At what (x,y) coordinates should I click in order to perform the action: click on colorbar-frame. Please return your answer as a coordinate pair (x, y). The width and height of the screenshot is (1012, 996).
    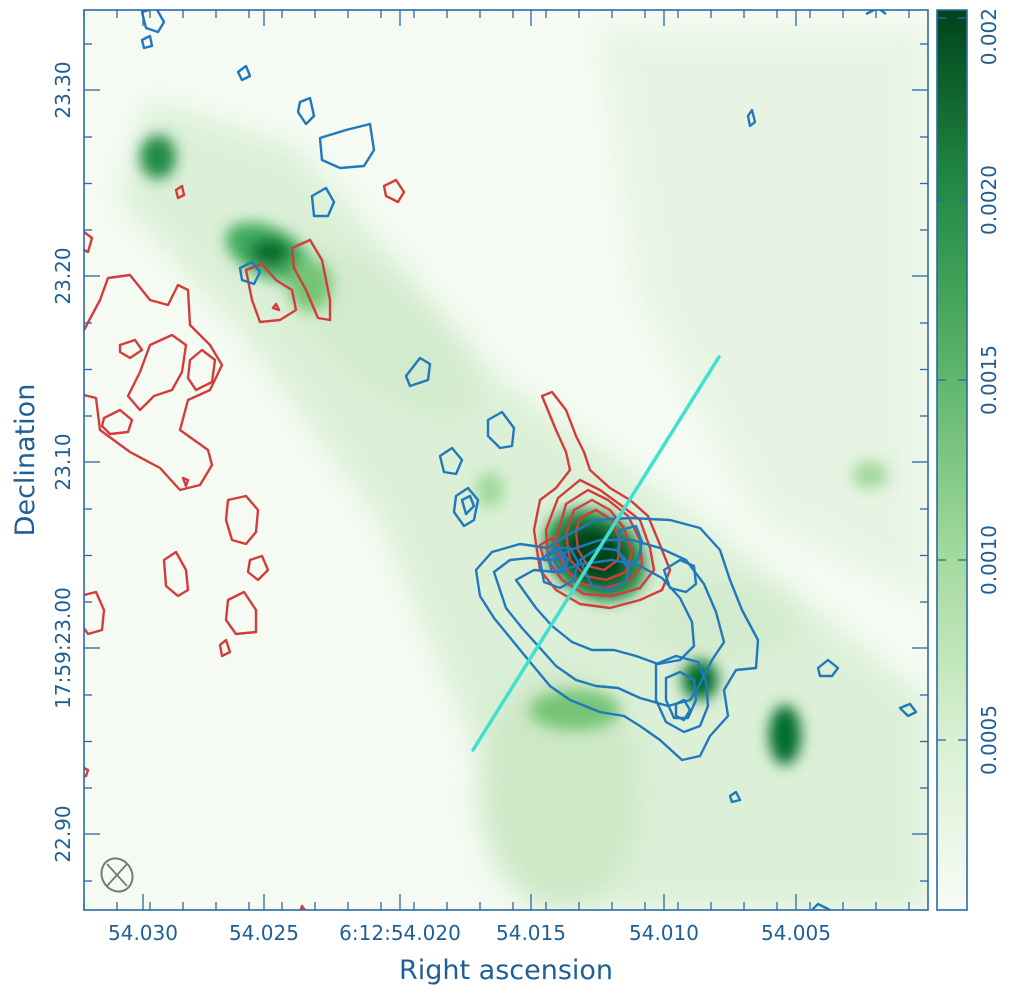
    Looking at the image, I should click on (952, 460).